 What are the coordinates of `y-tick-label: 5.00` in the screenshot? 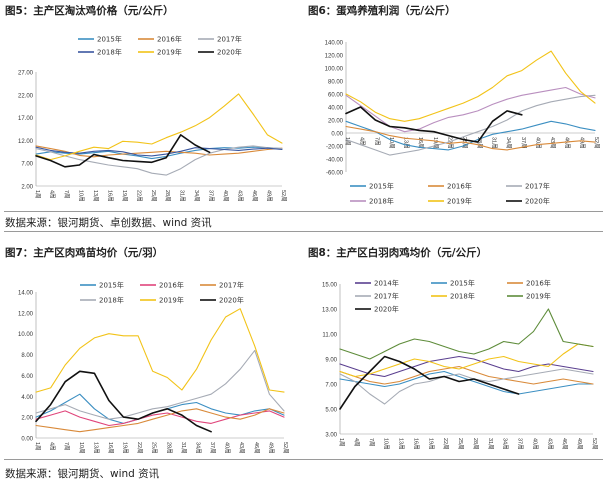 It's located at (331, 411).